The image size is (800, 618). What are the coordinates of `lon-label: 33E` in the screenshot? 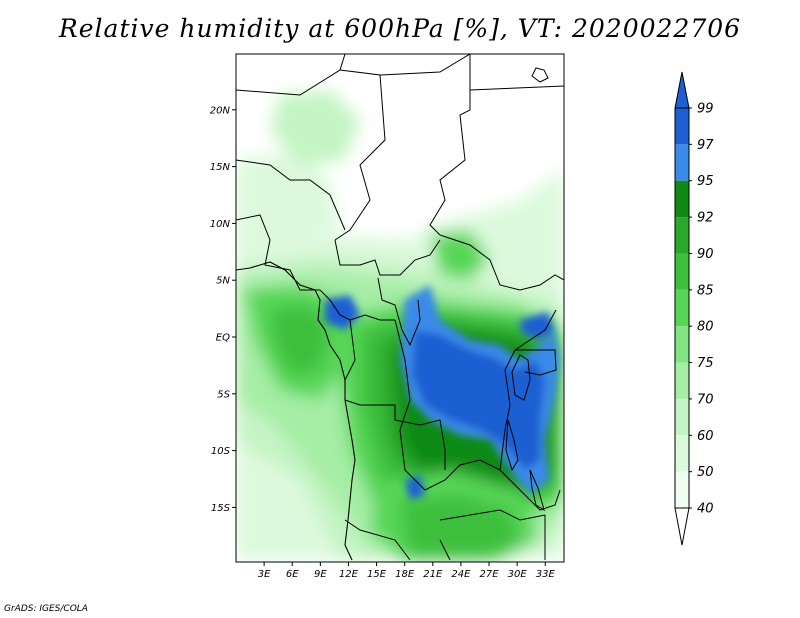 It's located at (546, 574).